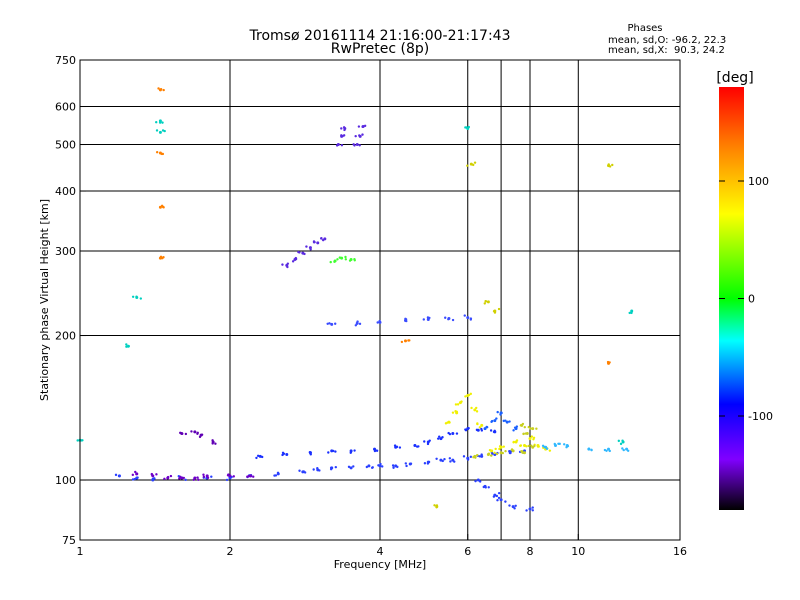 Image resolution: width=800 pixels, height=600 pixels. I want to click on x-axis-ticks: 1 2 4 6 8 10 16, so click(382, 546).